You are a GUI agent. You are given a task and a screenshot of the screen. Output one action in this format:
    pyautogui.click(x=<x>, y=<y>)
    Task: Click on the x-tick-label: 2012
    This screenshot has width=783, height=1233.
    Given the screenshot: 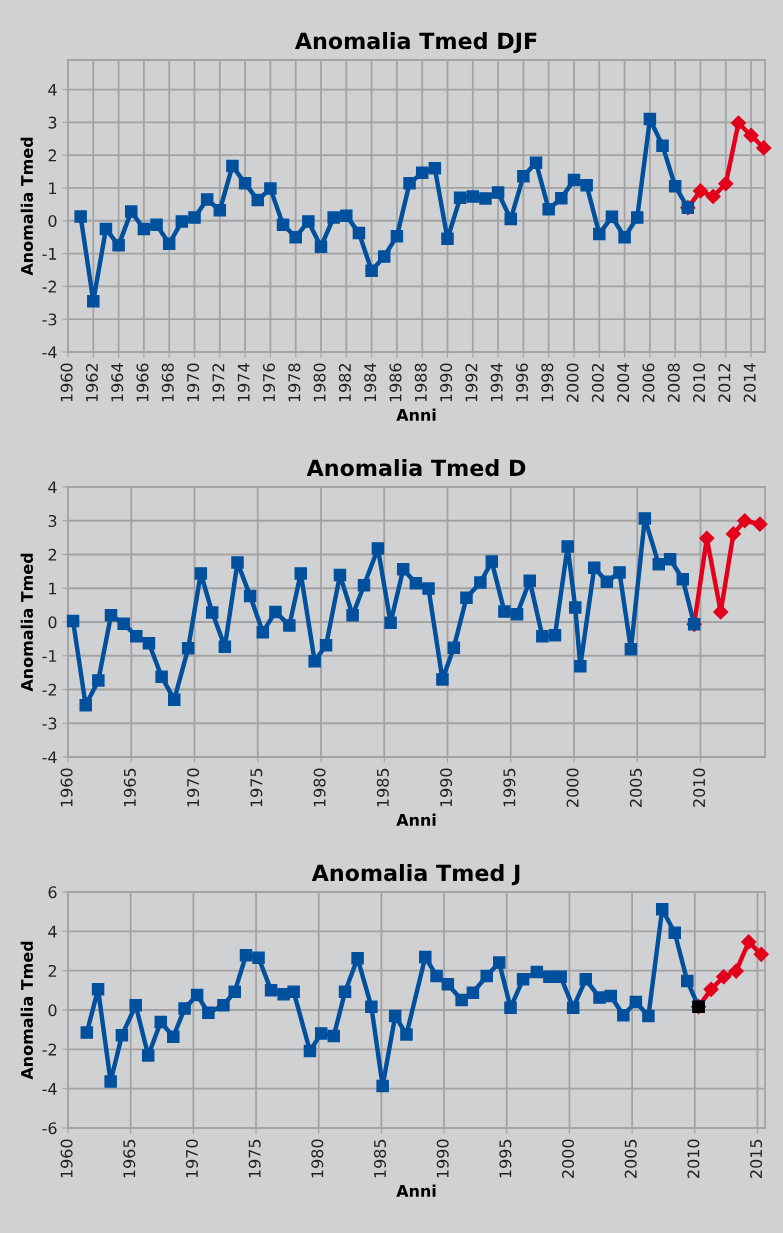 What is the action you would take?
    pyautogui.click(x=724, y=383)
    